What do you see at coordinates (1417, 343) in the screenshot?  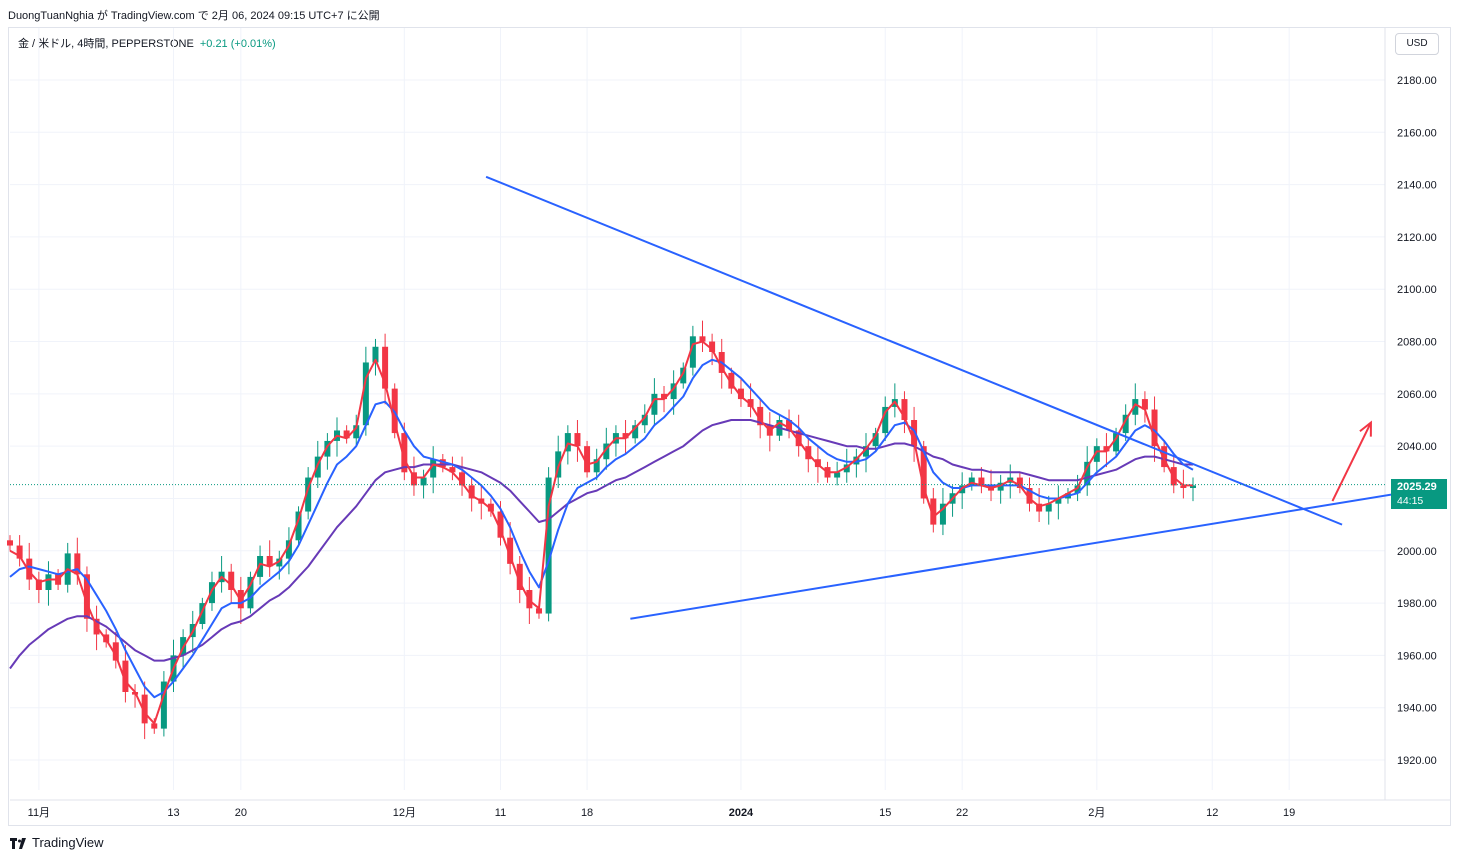 I see `price-tick-label: 2080.00` at bounding box center [1417, 343].